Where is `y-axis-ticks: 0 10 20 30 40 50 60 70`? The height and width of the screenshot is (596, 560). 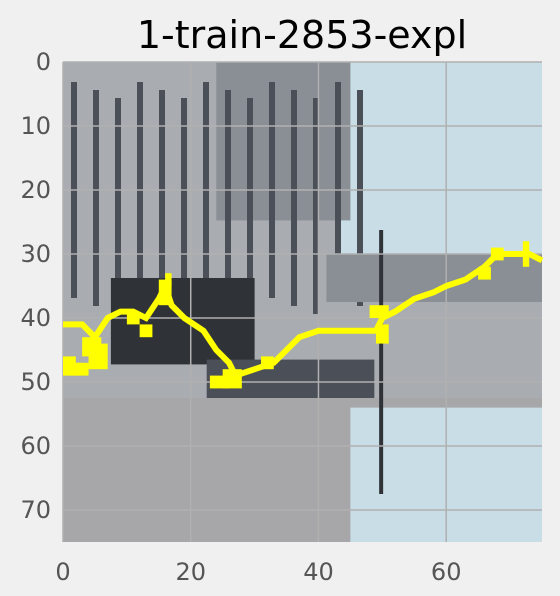
y-axis-ticks: 0 10 20 30 40 50 60 70 is located at coordinates (35, 286).